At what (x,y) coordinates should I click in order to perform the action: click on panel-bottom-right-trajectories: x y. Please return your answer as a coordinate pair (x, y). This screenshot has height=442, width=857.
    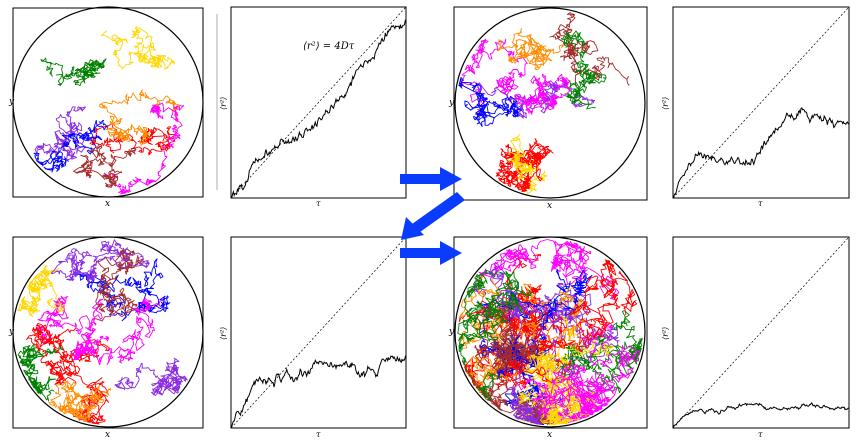
    Looking at the image, I should click on (548, 338).